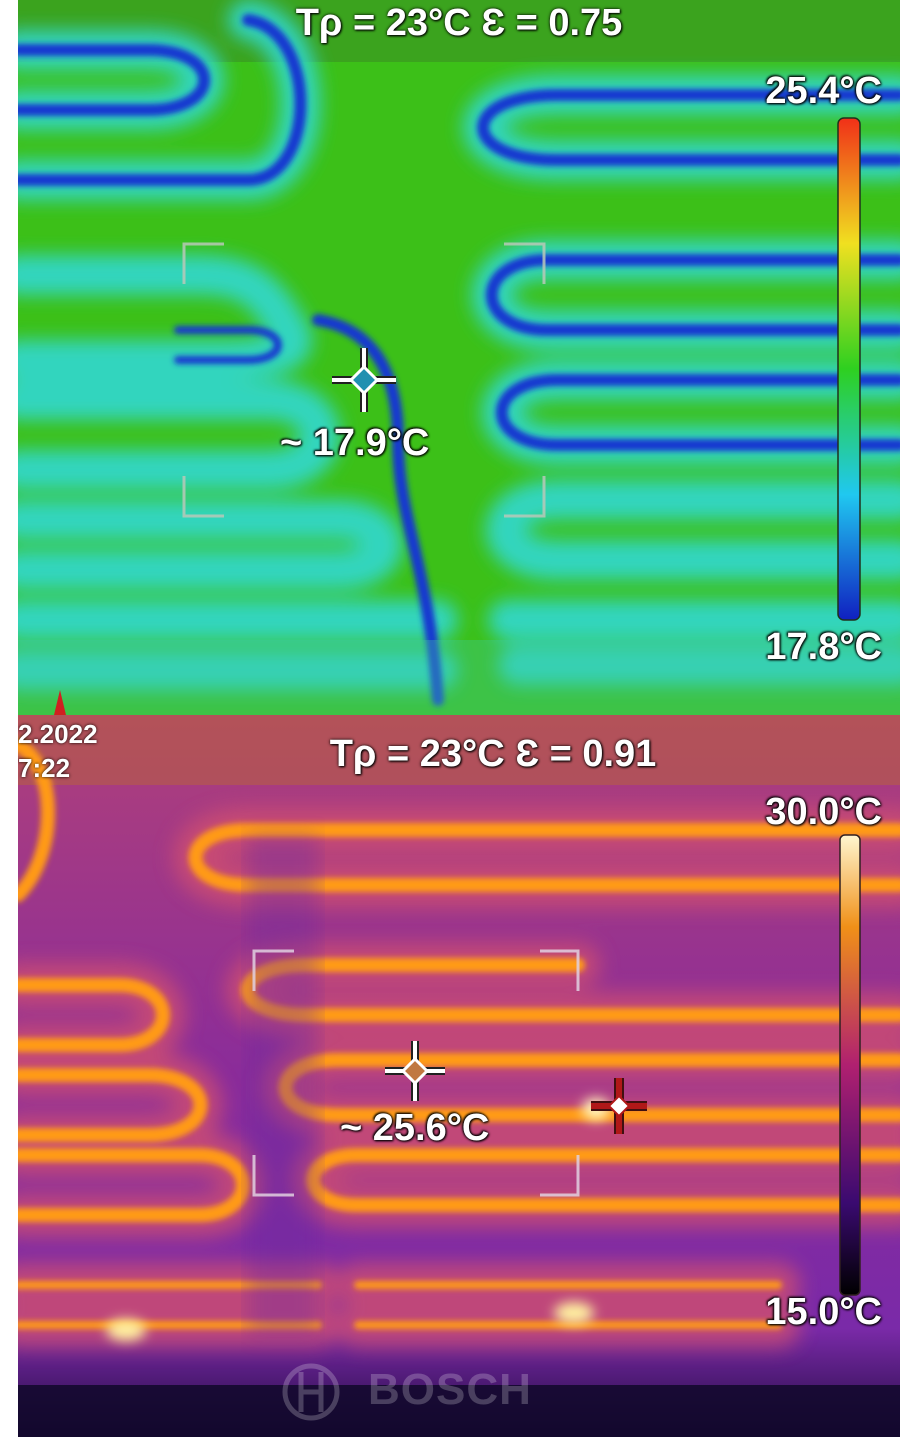  I want to click on parameter-header: Tρ = 23°C Ɛ = 0.75, so click(459, 23).